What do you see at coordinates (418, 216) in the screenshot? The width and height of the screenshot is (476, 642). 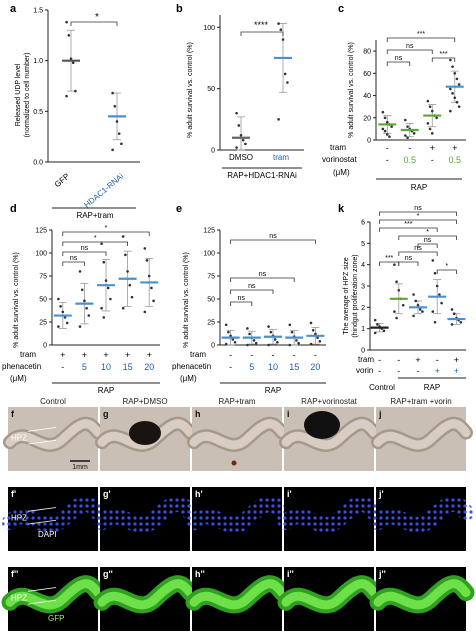 I see `panel-k-bracket-7-label: *` at bounding box center [418, 216].